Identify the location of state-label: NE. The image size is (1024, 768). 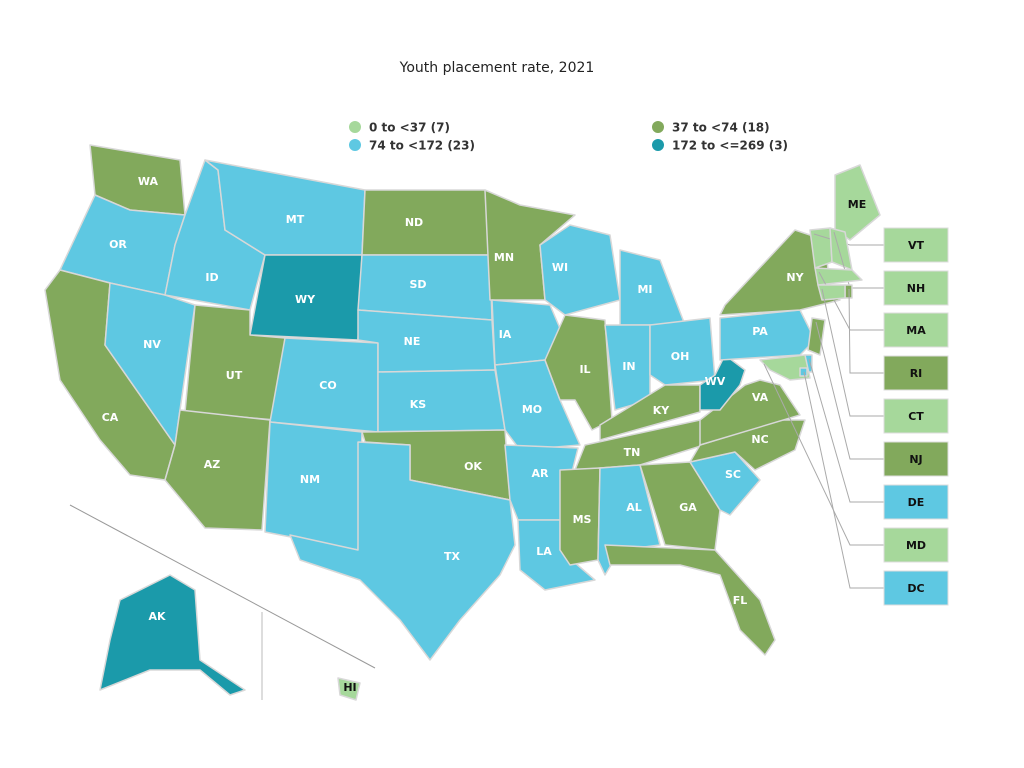
(412, 341).